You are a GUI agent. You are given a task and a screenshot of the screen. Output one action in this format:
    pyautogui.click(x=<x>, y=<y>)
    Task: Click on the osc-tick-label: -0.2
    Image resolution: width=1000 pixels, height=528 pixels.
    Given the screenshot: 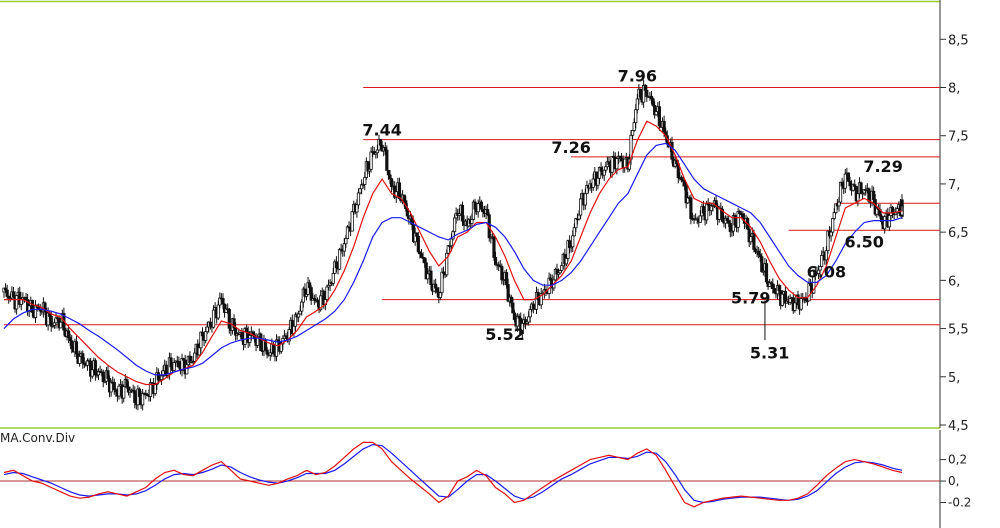 What is the action you would take?
    pyautogui.click(x=959, y=502)
    